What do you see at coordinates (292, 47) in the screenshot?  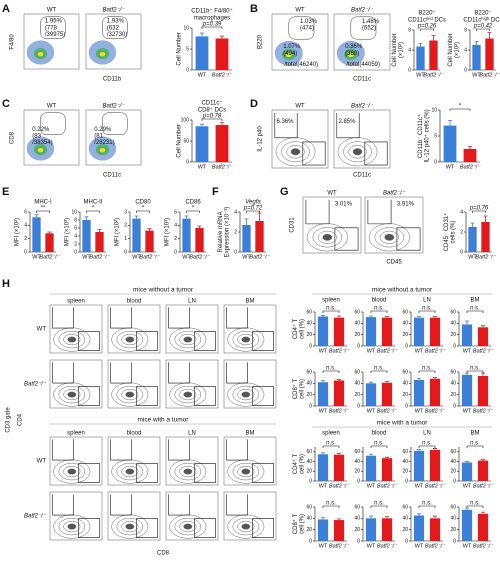 I see `gate-label: 1.07%` at bounding box center [292, 47].